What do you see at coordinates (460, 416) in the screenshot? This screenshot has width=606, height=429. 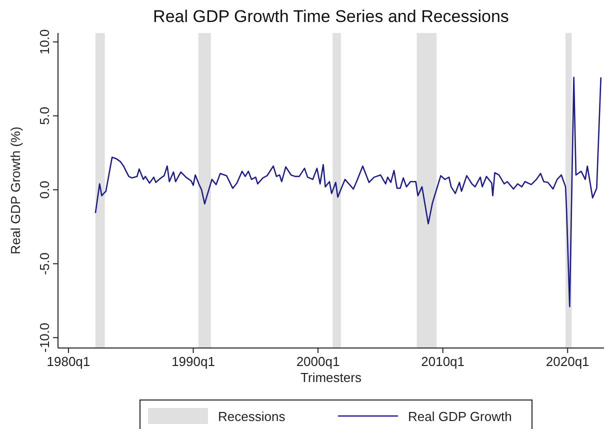 I see `legend-label: Real GDP Growth` at bounding box center [460, 416].